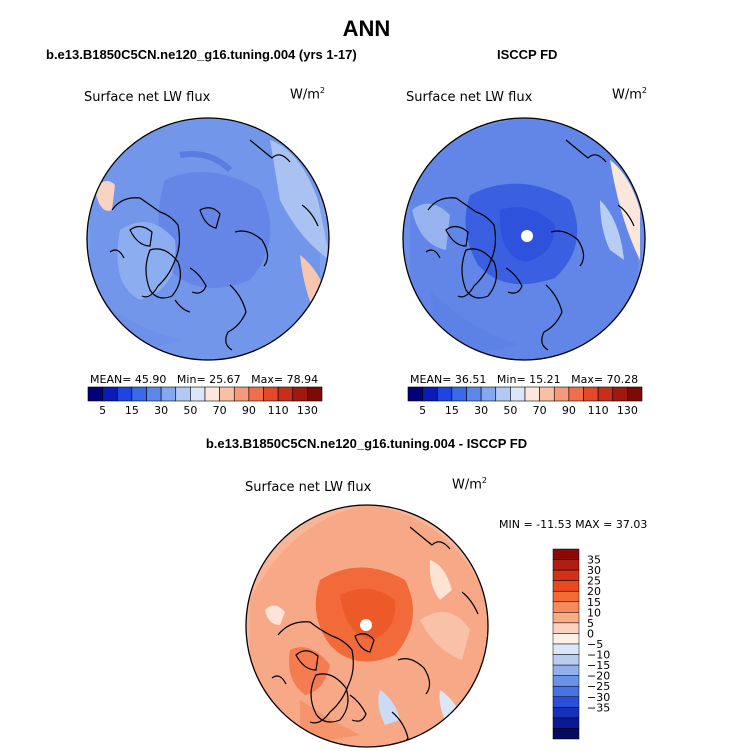 The height and width of the screenshot is (751, 733). I want to click on difference-map-border, so click(367, 626).